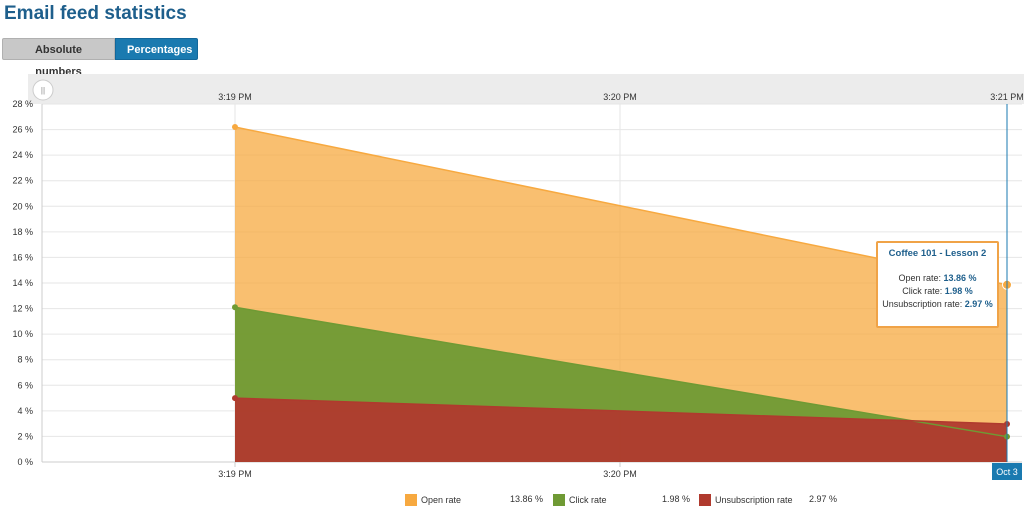 Image resolution: width=1024 pixels, height=509 pixels. I want to click on y-tick-label: 24 %, so click(22, 155).